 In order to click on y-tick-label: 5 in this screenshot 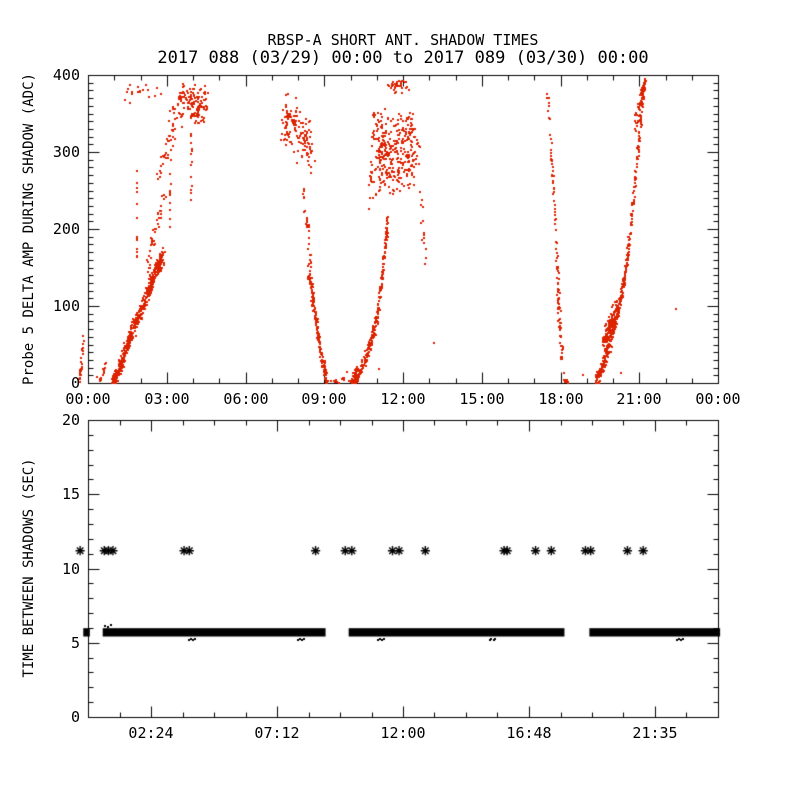, I will do `click(75, 643)`.